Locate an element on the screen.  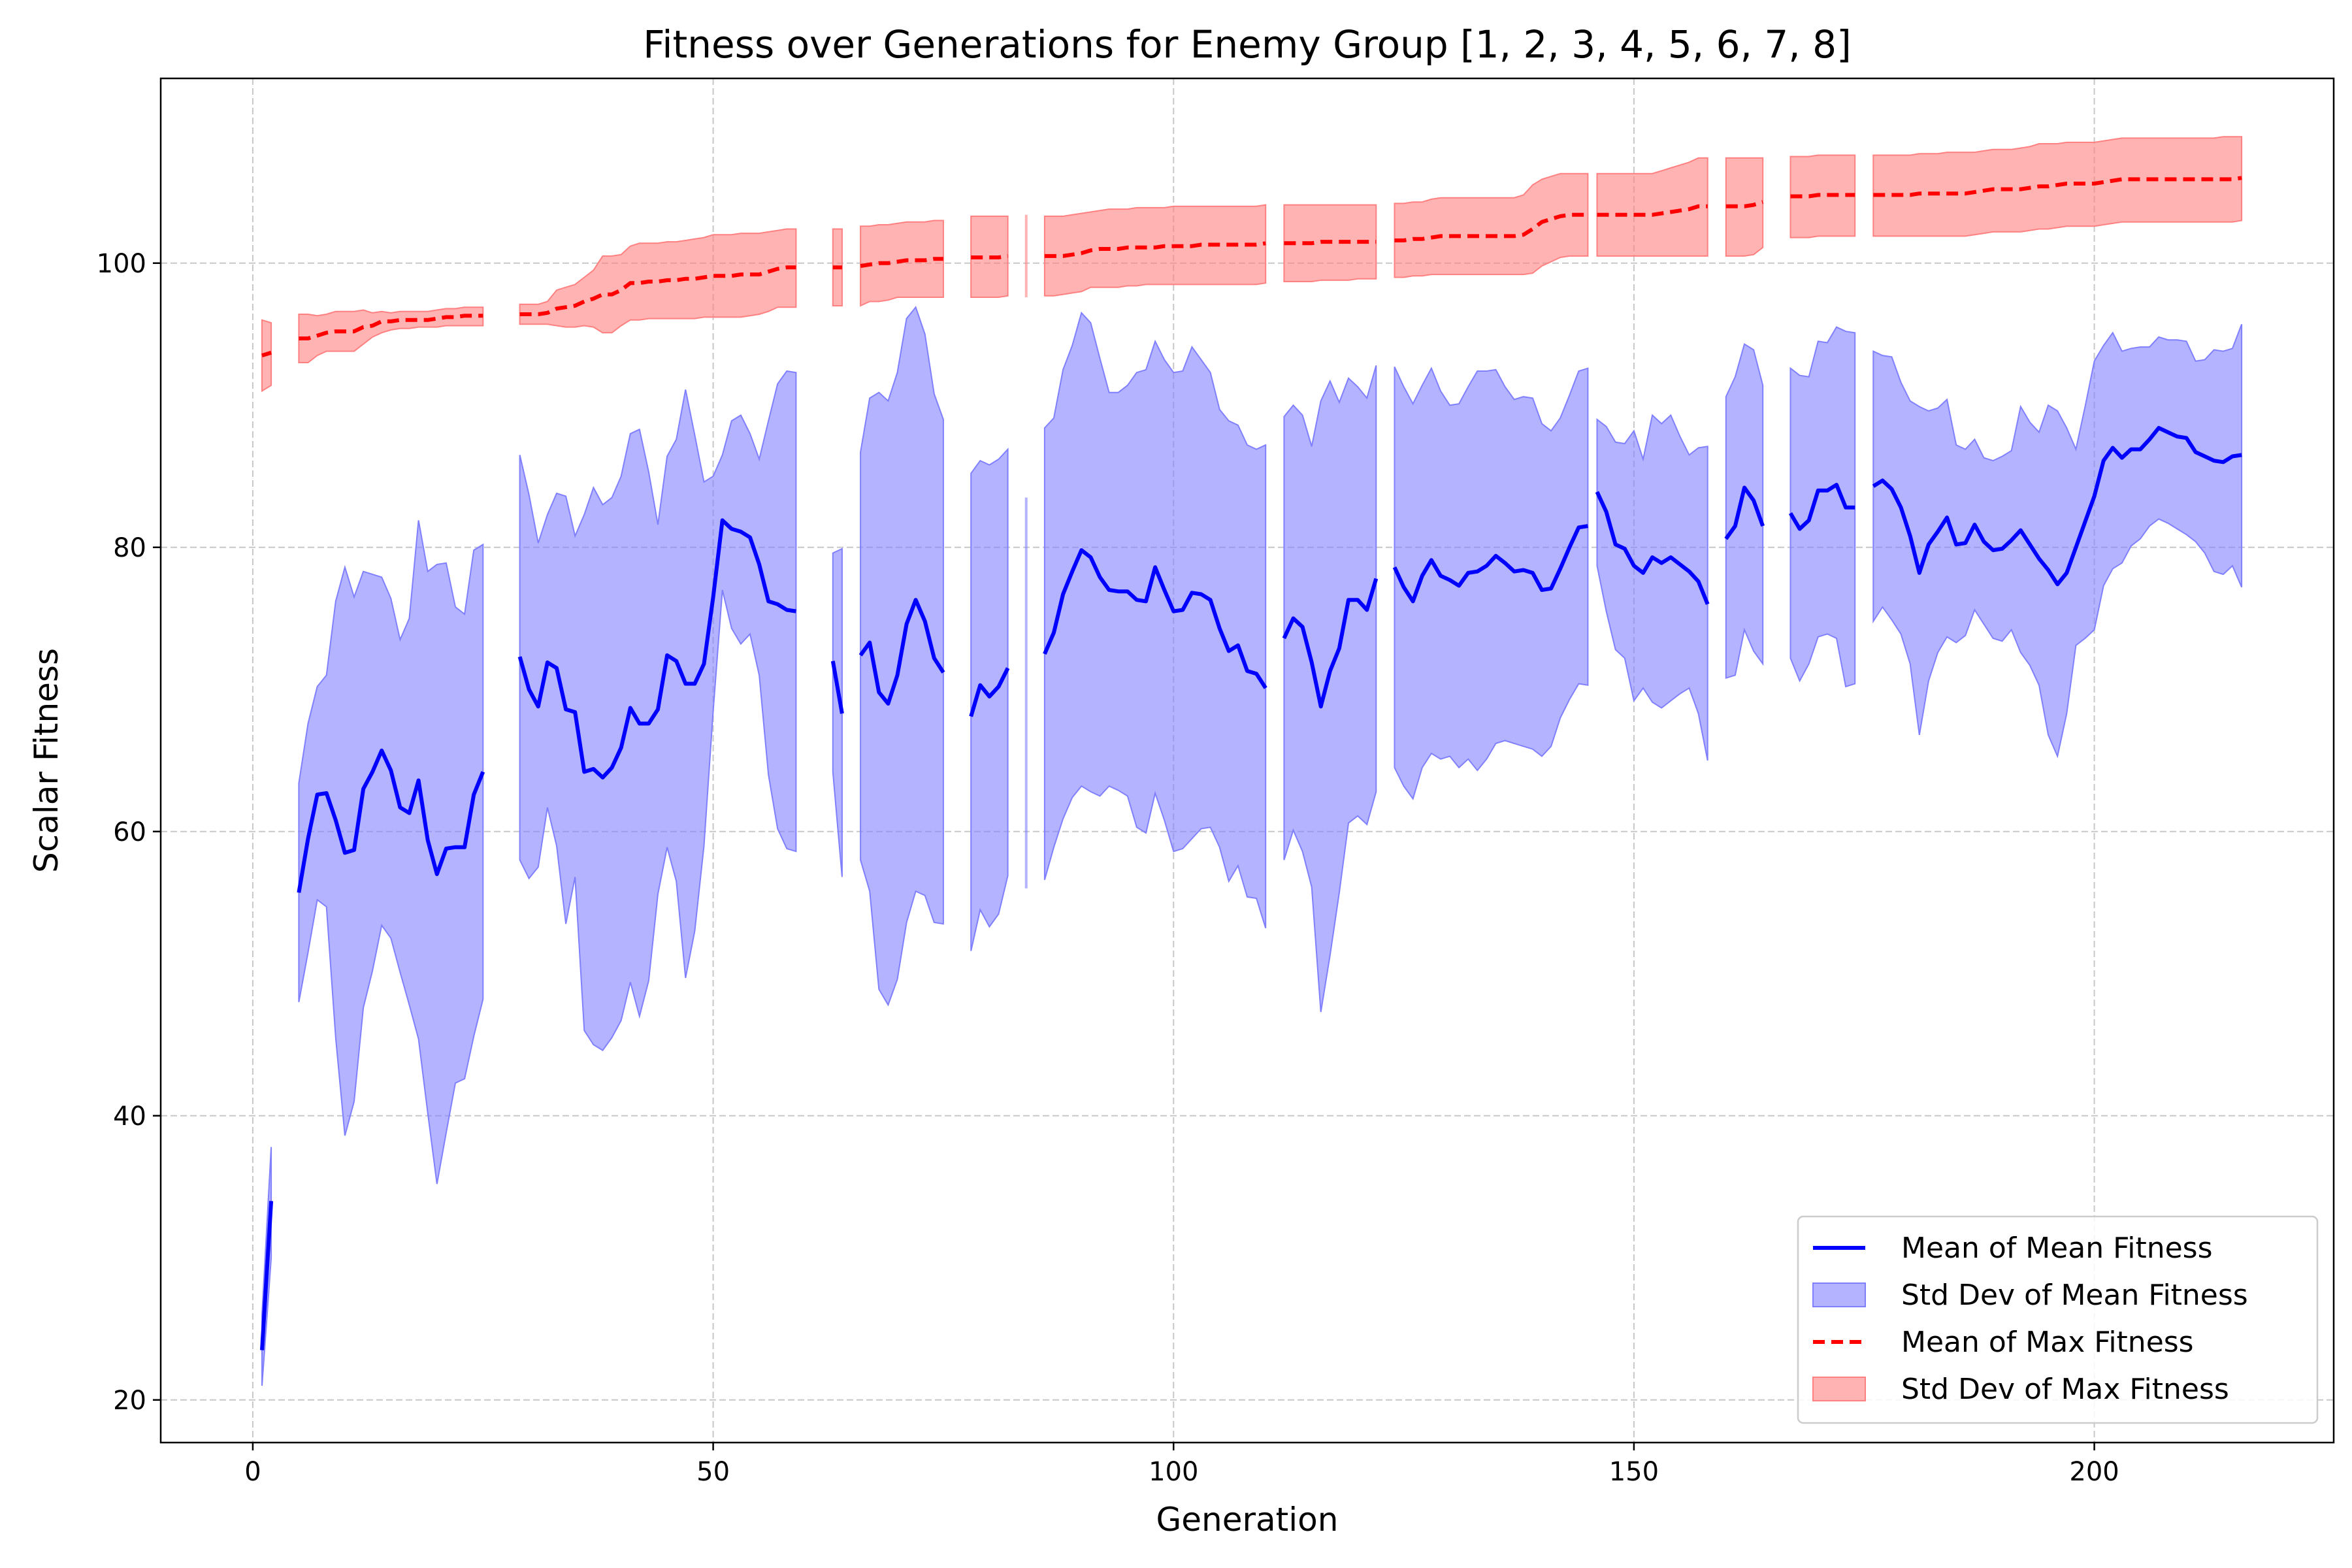
x-tick-label: 150 is located at coordinates (1634, 1472).